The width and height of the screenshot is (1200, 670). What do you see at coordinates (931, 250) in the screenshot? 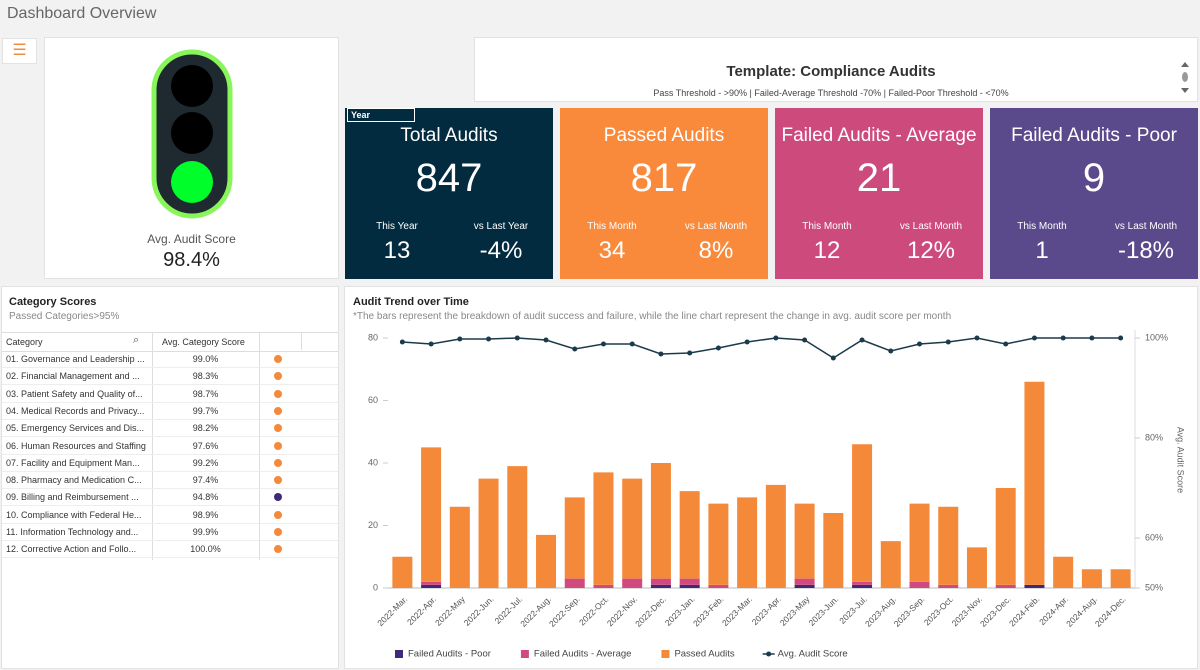
I see `kpi-right-value: 12%` at bounding box center [931, 250].